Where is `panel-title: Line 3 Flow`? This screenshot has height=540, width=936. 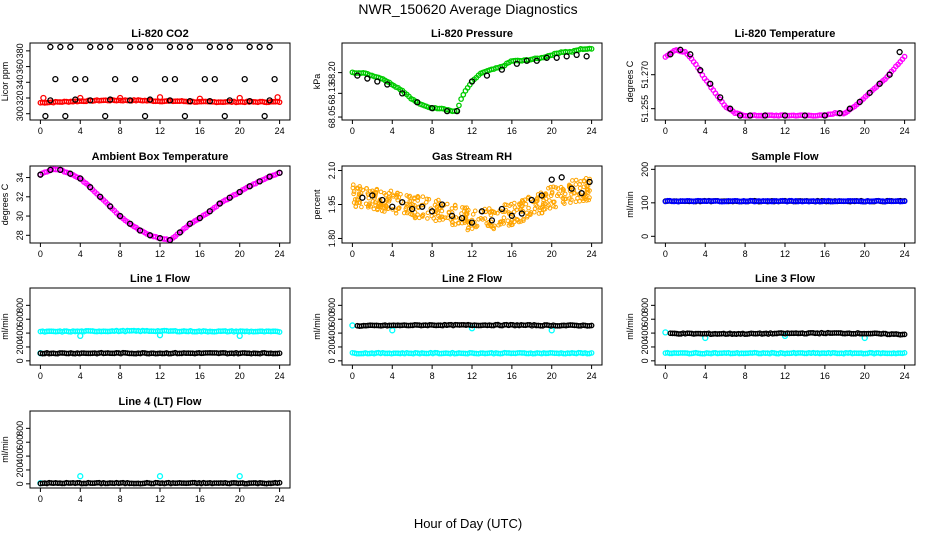
panel-title: Line 3 Flow is located at coordinates (785, 279).